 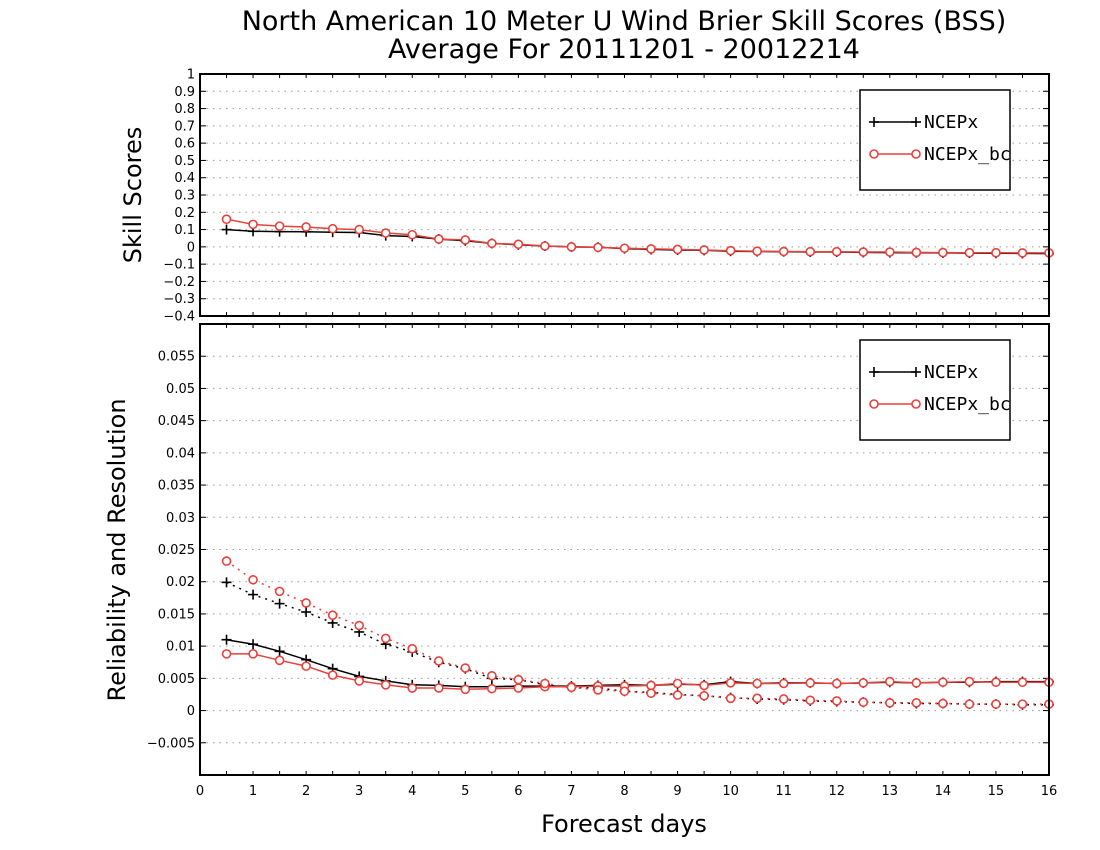 What do you see at coordinates (184, 109) in the screenshot?
I see `y-tick-label: 0.8` at bounding box center [184, 109].